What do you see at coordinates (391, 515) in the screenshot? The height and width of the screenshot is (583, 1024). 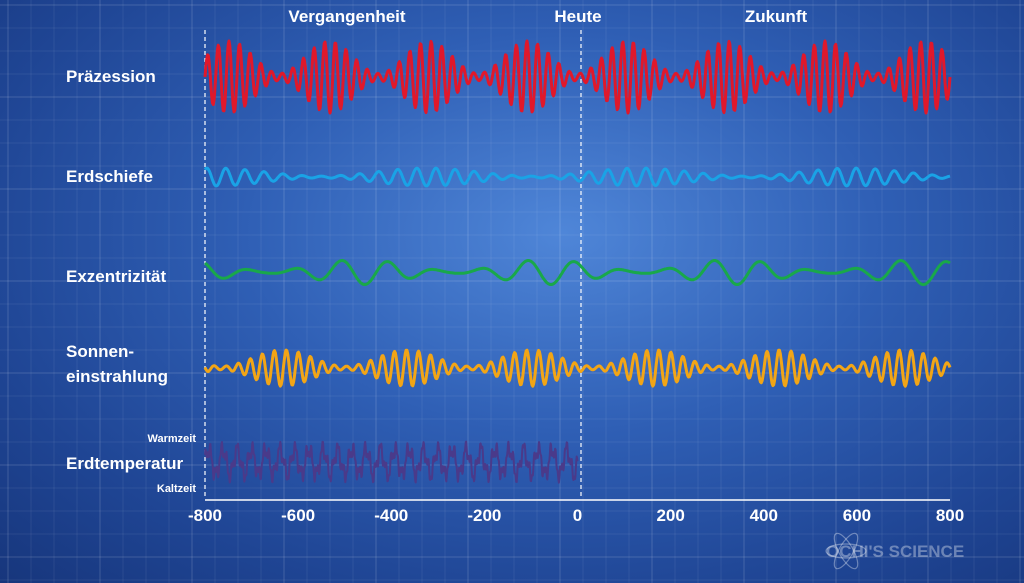 I see `x-tick-label: -400` at bounding box center [391, 515].